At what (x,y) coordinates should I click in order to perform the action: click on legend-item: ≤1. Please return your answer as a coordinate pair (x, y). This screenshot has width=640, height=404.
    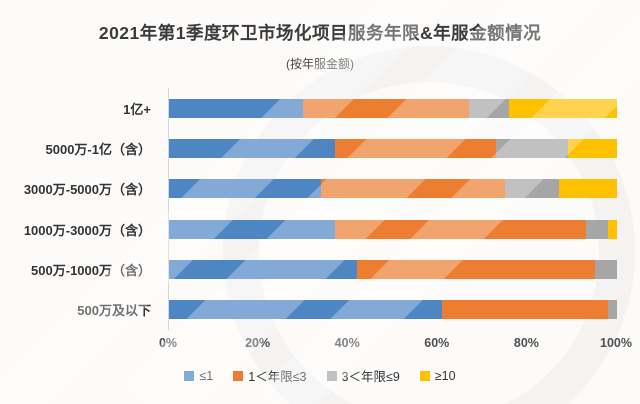
    Looking at the image, I should click on (198, 376).